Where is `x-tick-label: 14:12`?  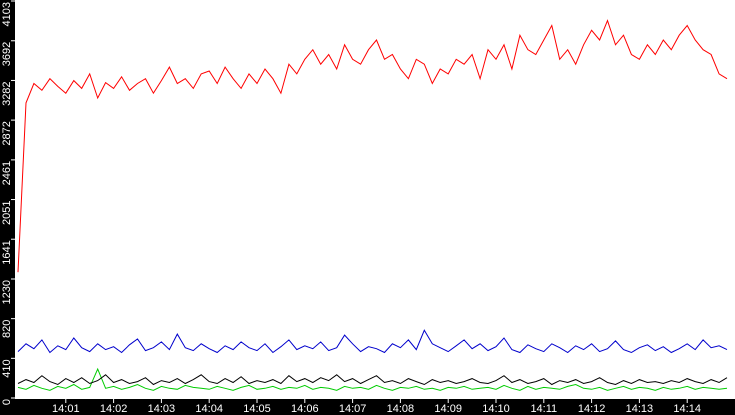 x-tick-label: 14:12 is located at coordinates (592, 409).